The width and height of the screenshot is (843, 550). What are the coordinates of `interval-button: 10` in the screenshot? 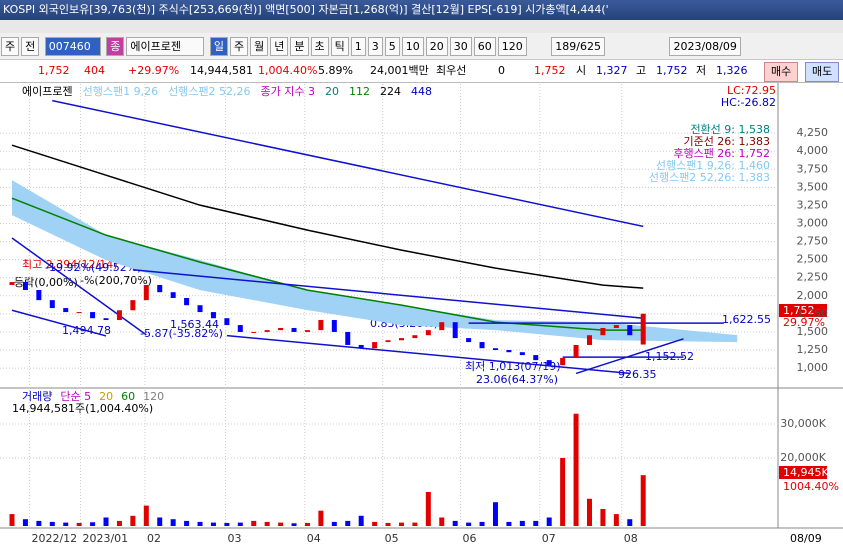 It's located at (412, 46).